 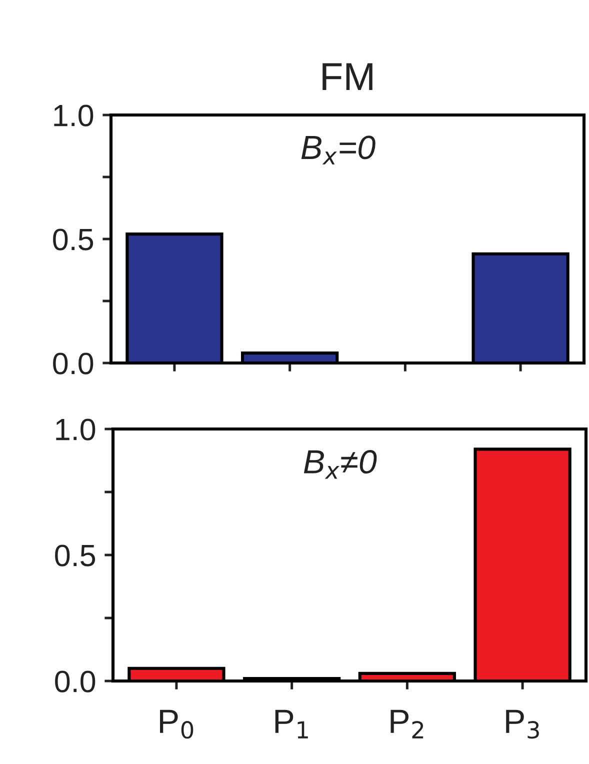 What do you see at coordinates (407, 724) in the screenshot?
I see `x-tick-label: P$_{2}$` at bounding box center [407, 724].